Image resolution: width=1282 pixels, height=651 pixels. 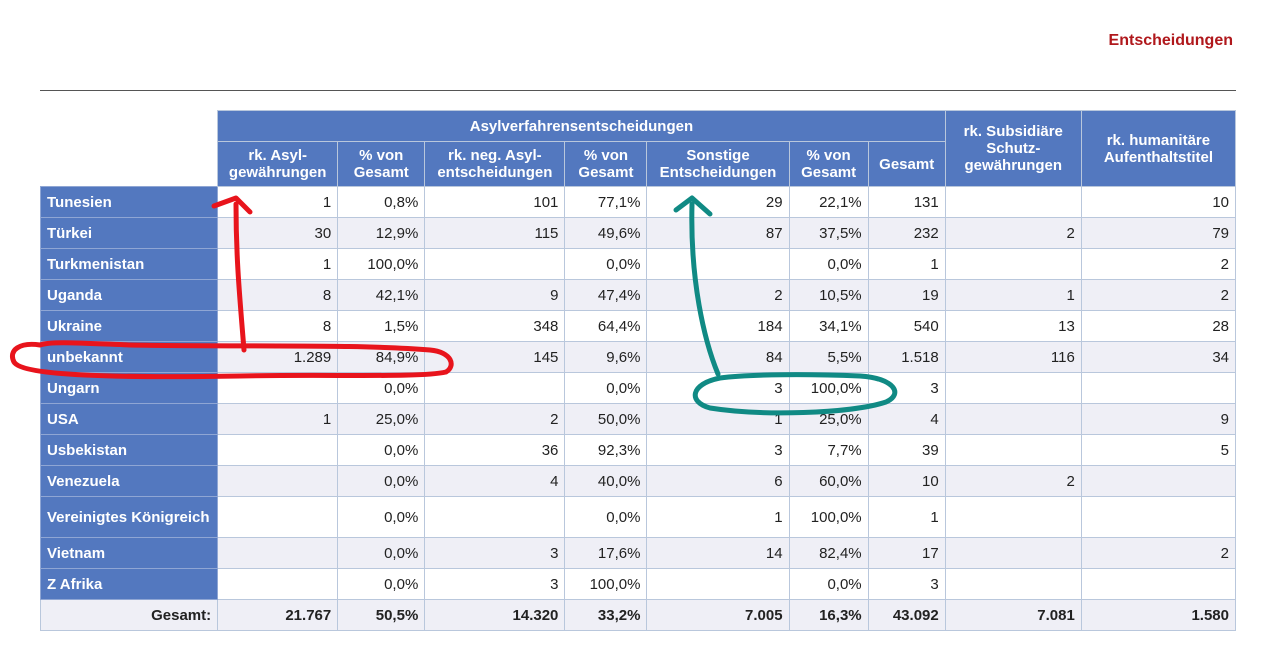 What do you see at coordinates (638, 233) in the screenshot?
I see `table-row: Türkei 30 12,9% 115 49,6% 87 37,5% 232 2 79` at bounding box center [638, 233].